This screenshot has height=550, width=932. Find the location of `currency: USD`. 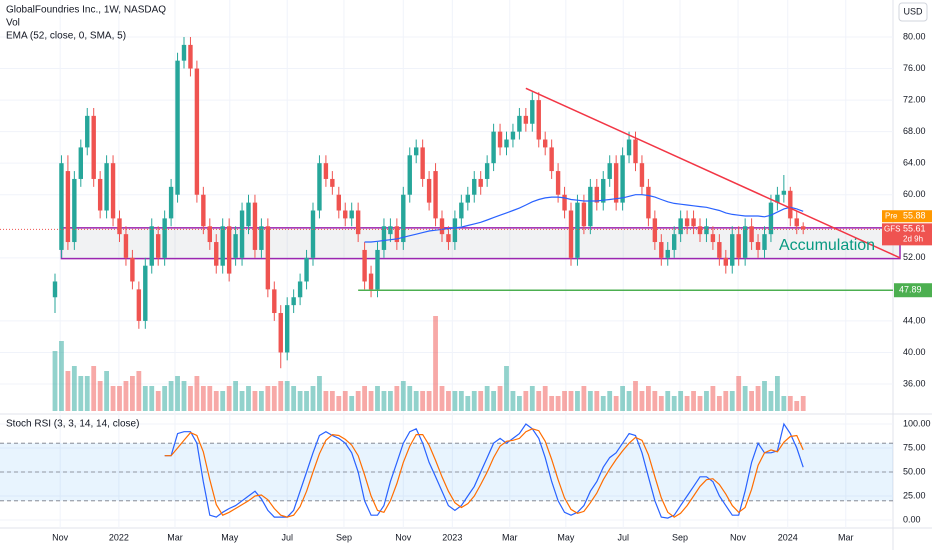

currency: USD is located at coordinates (913, 11).